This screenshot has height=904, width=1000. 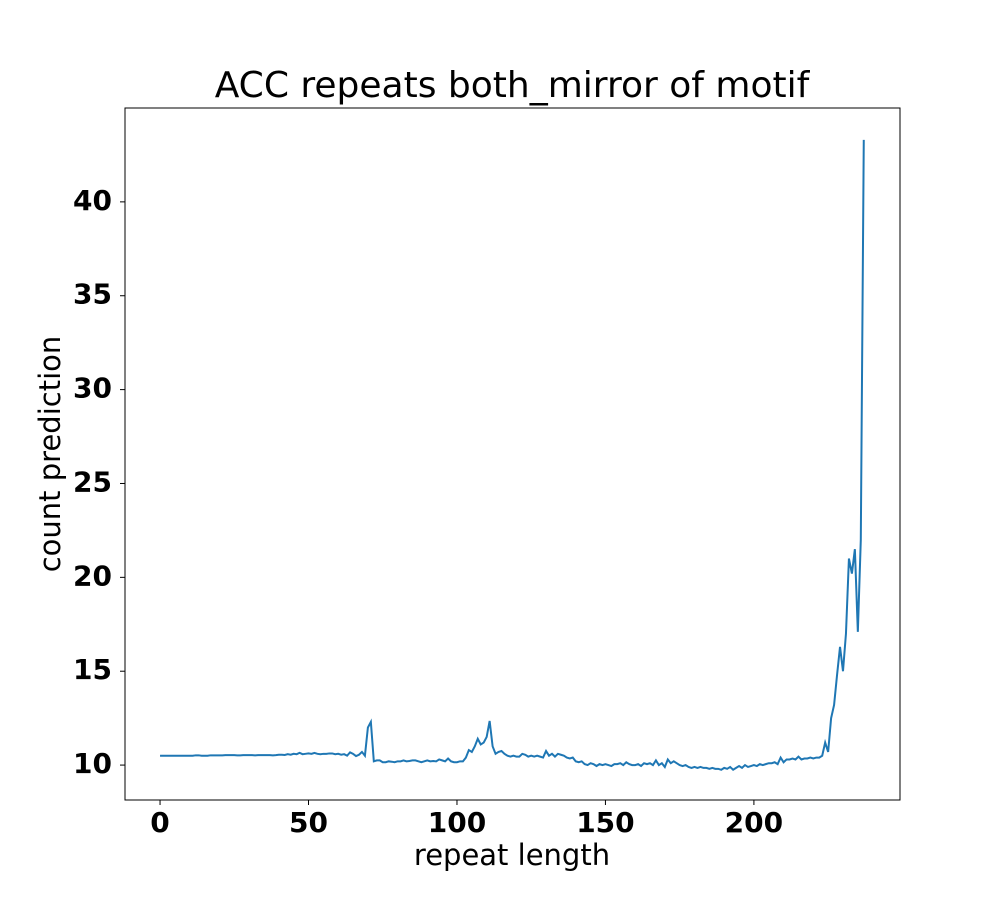 What do you see at coordinates (457, 822) in the screenshot?
I see `x-tick-label: 100` at bounding box center [457, 822].